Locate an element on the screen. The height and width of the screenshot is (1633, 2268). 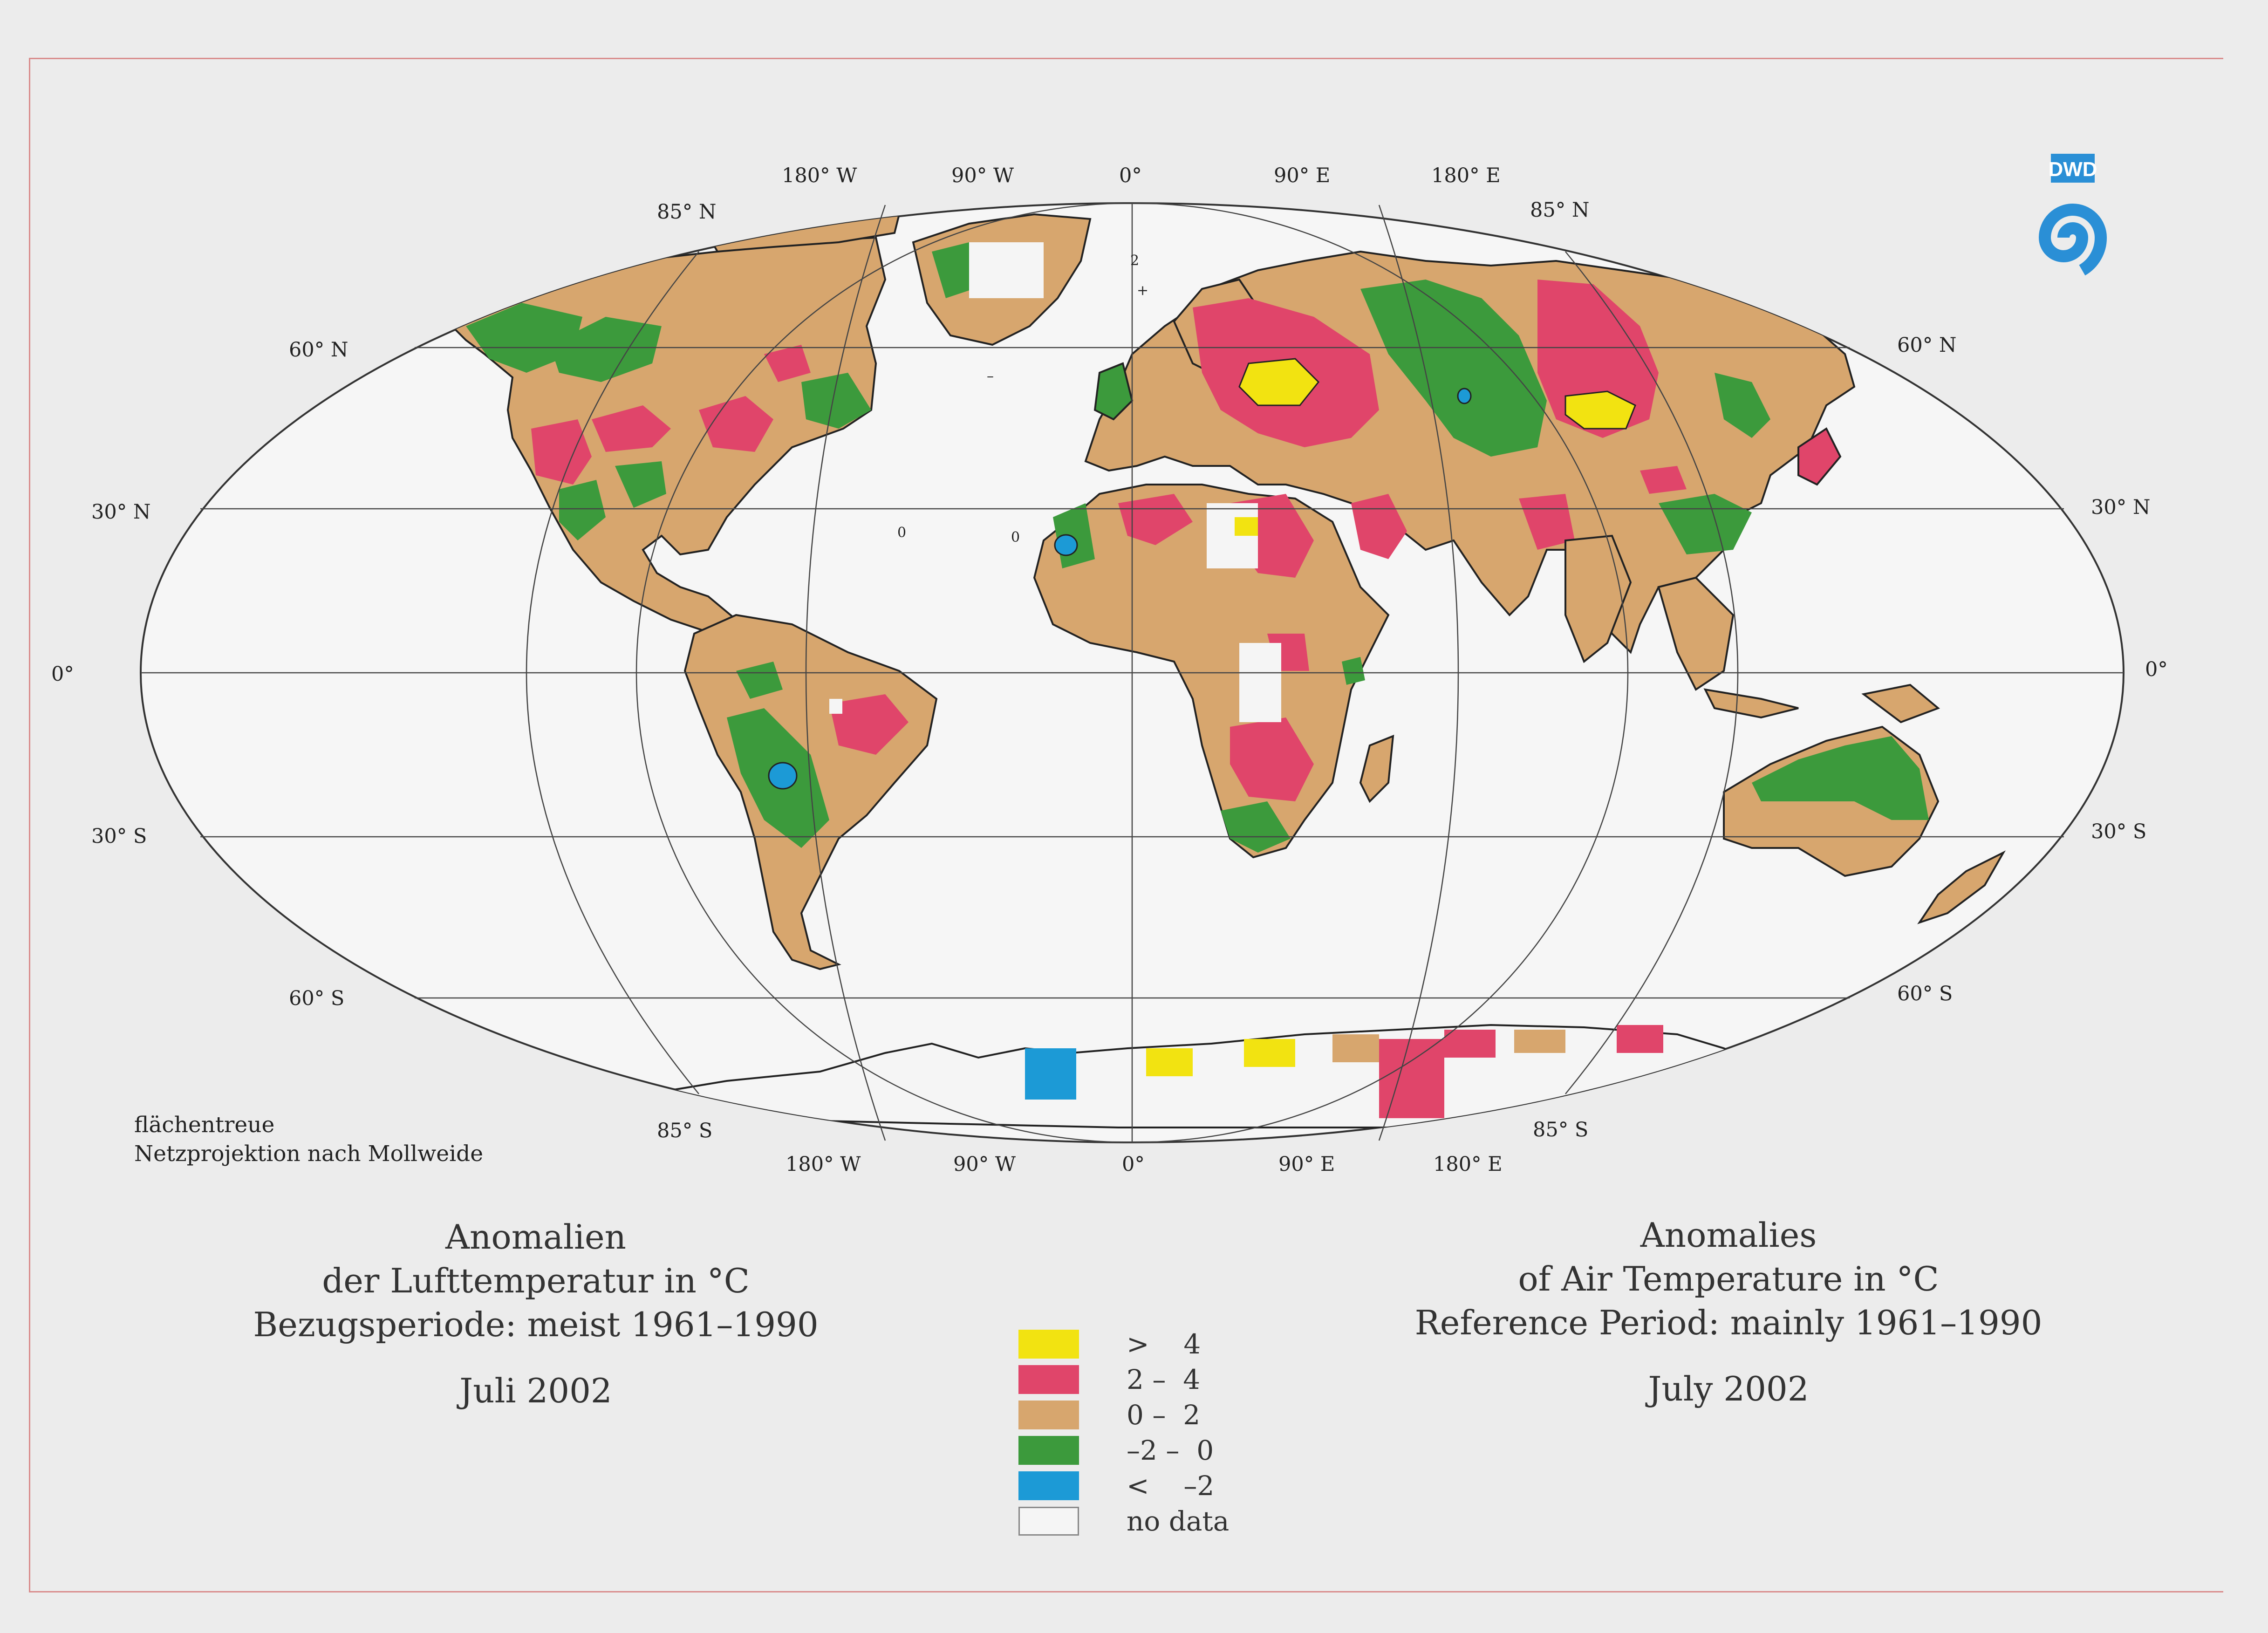
landmass-new-guinea is located at coordinates (1900, 703).